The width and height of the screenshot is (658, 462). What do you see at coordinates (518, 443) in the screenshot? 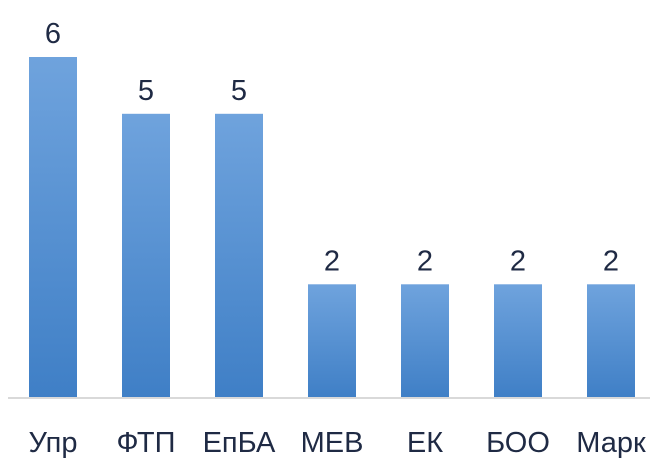
I see `x-tick-label: БОО` at bounding box center [518, 443].